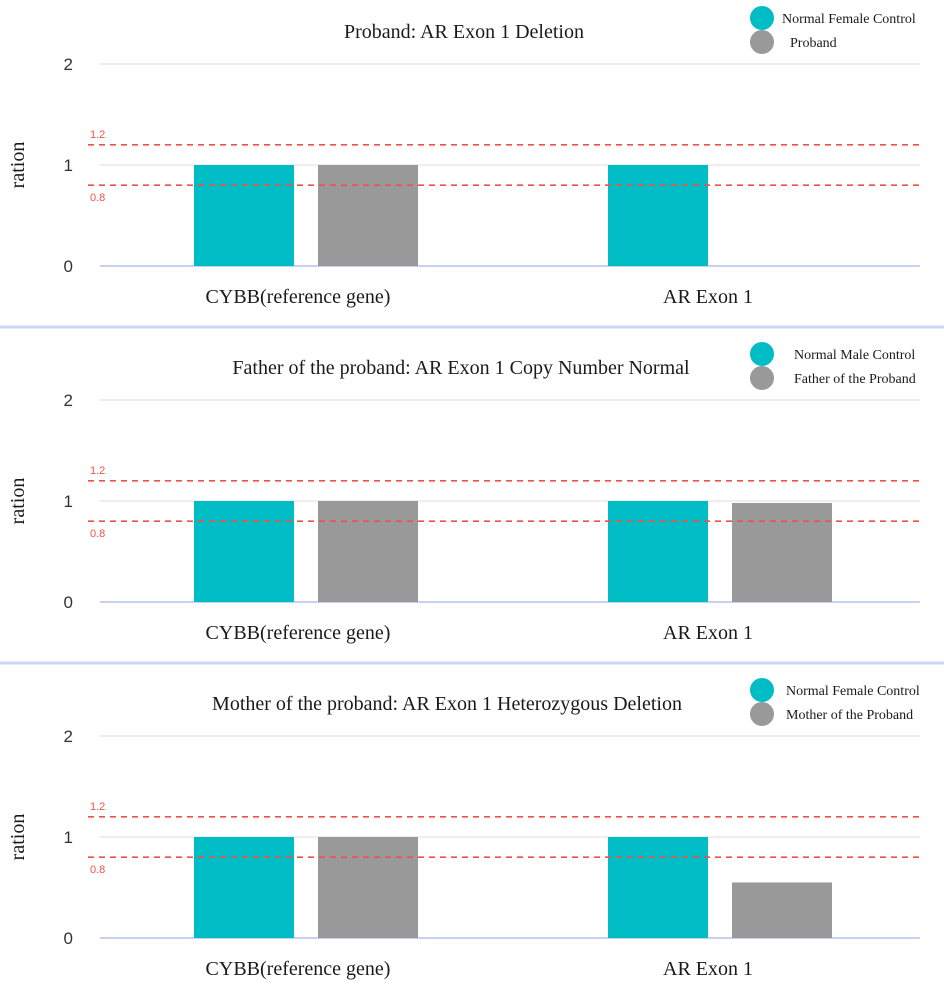 This screenshot has width=944, height=987. I want to click on legend-label-1: Normal Male Control, so click(854, 355).